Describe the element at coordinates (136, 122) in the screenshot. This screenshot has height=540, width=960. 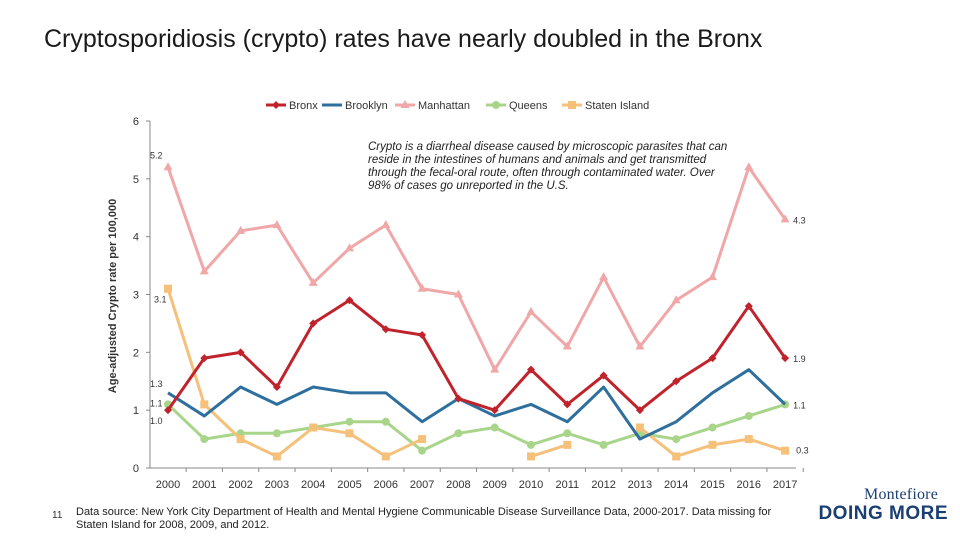
I see `y-tick-label: 6` at that location.